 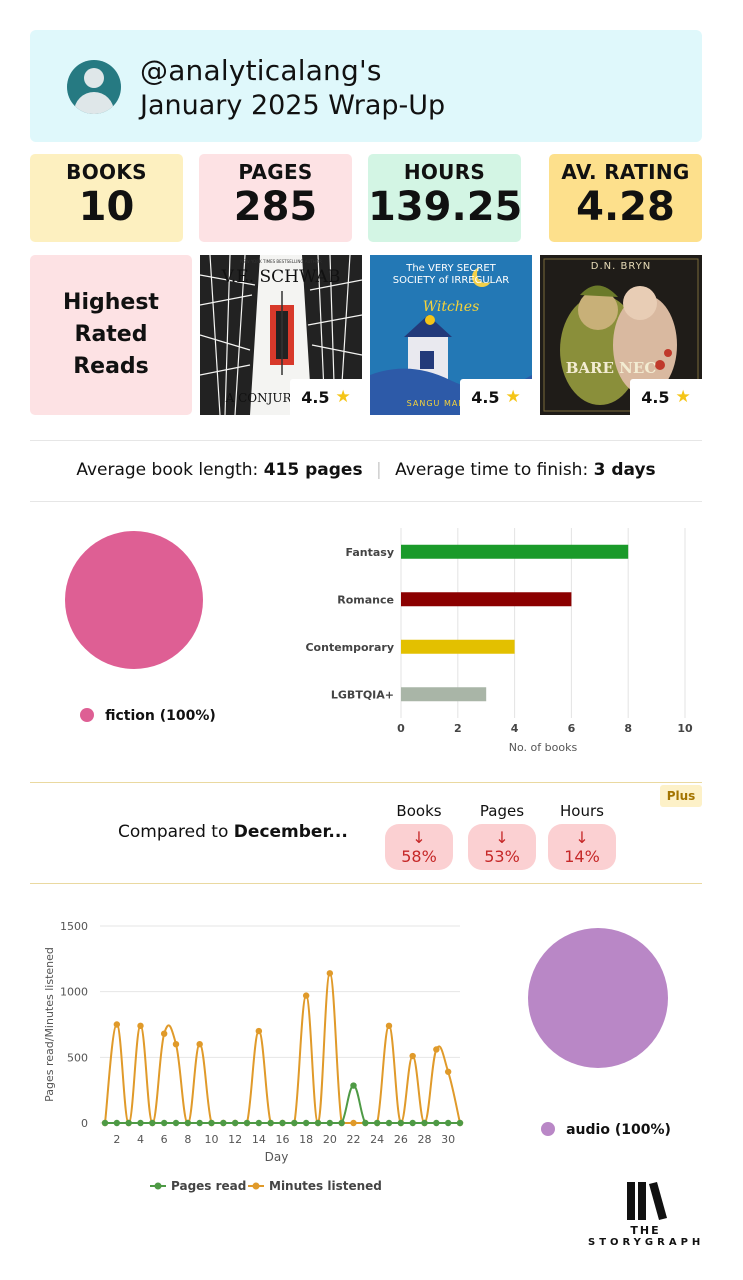 What do you see at coordinates (572, 728) in the screenshot?
I see `x-tick-label: 6` at bounding box center [572, 728].